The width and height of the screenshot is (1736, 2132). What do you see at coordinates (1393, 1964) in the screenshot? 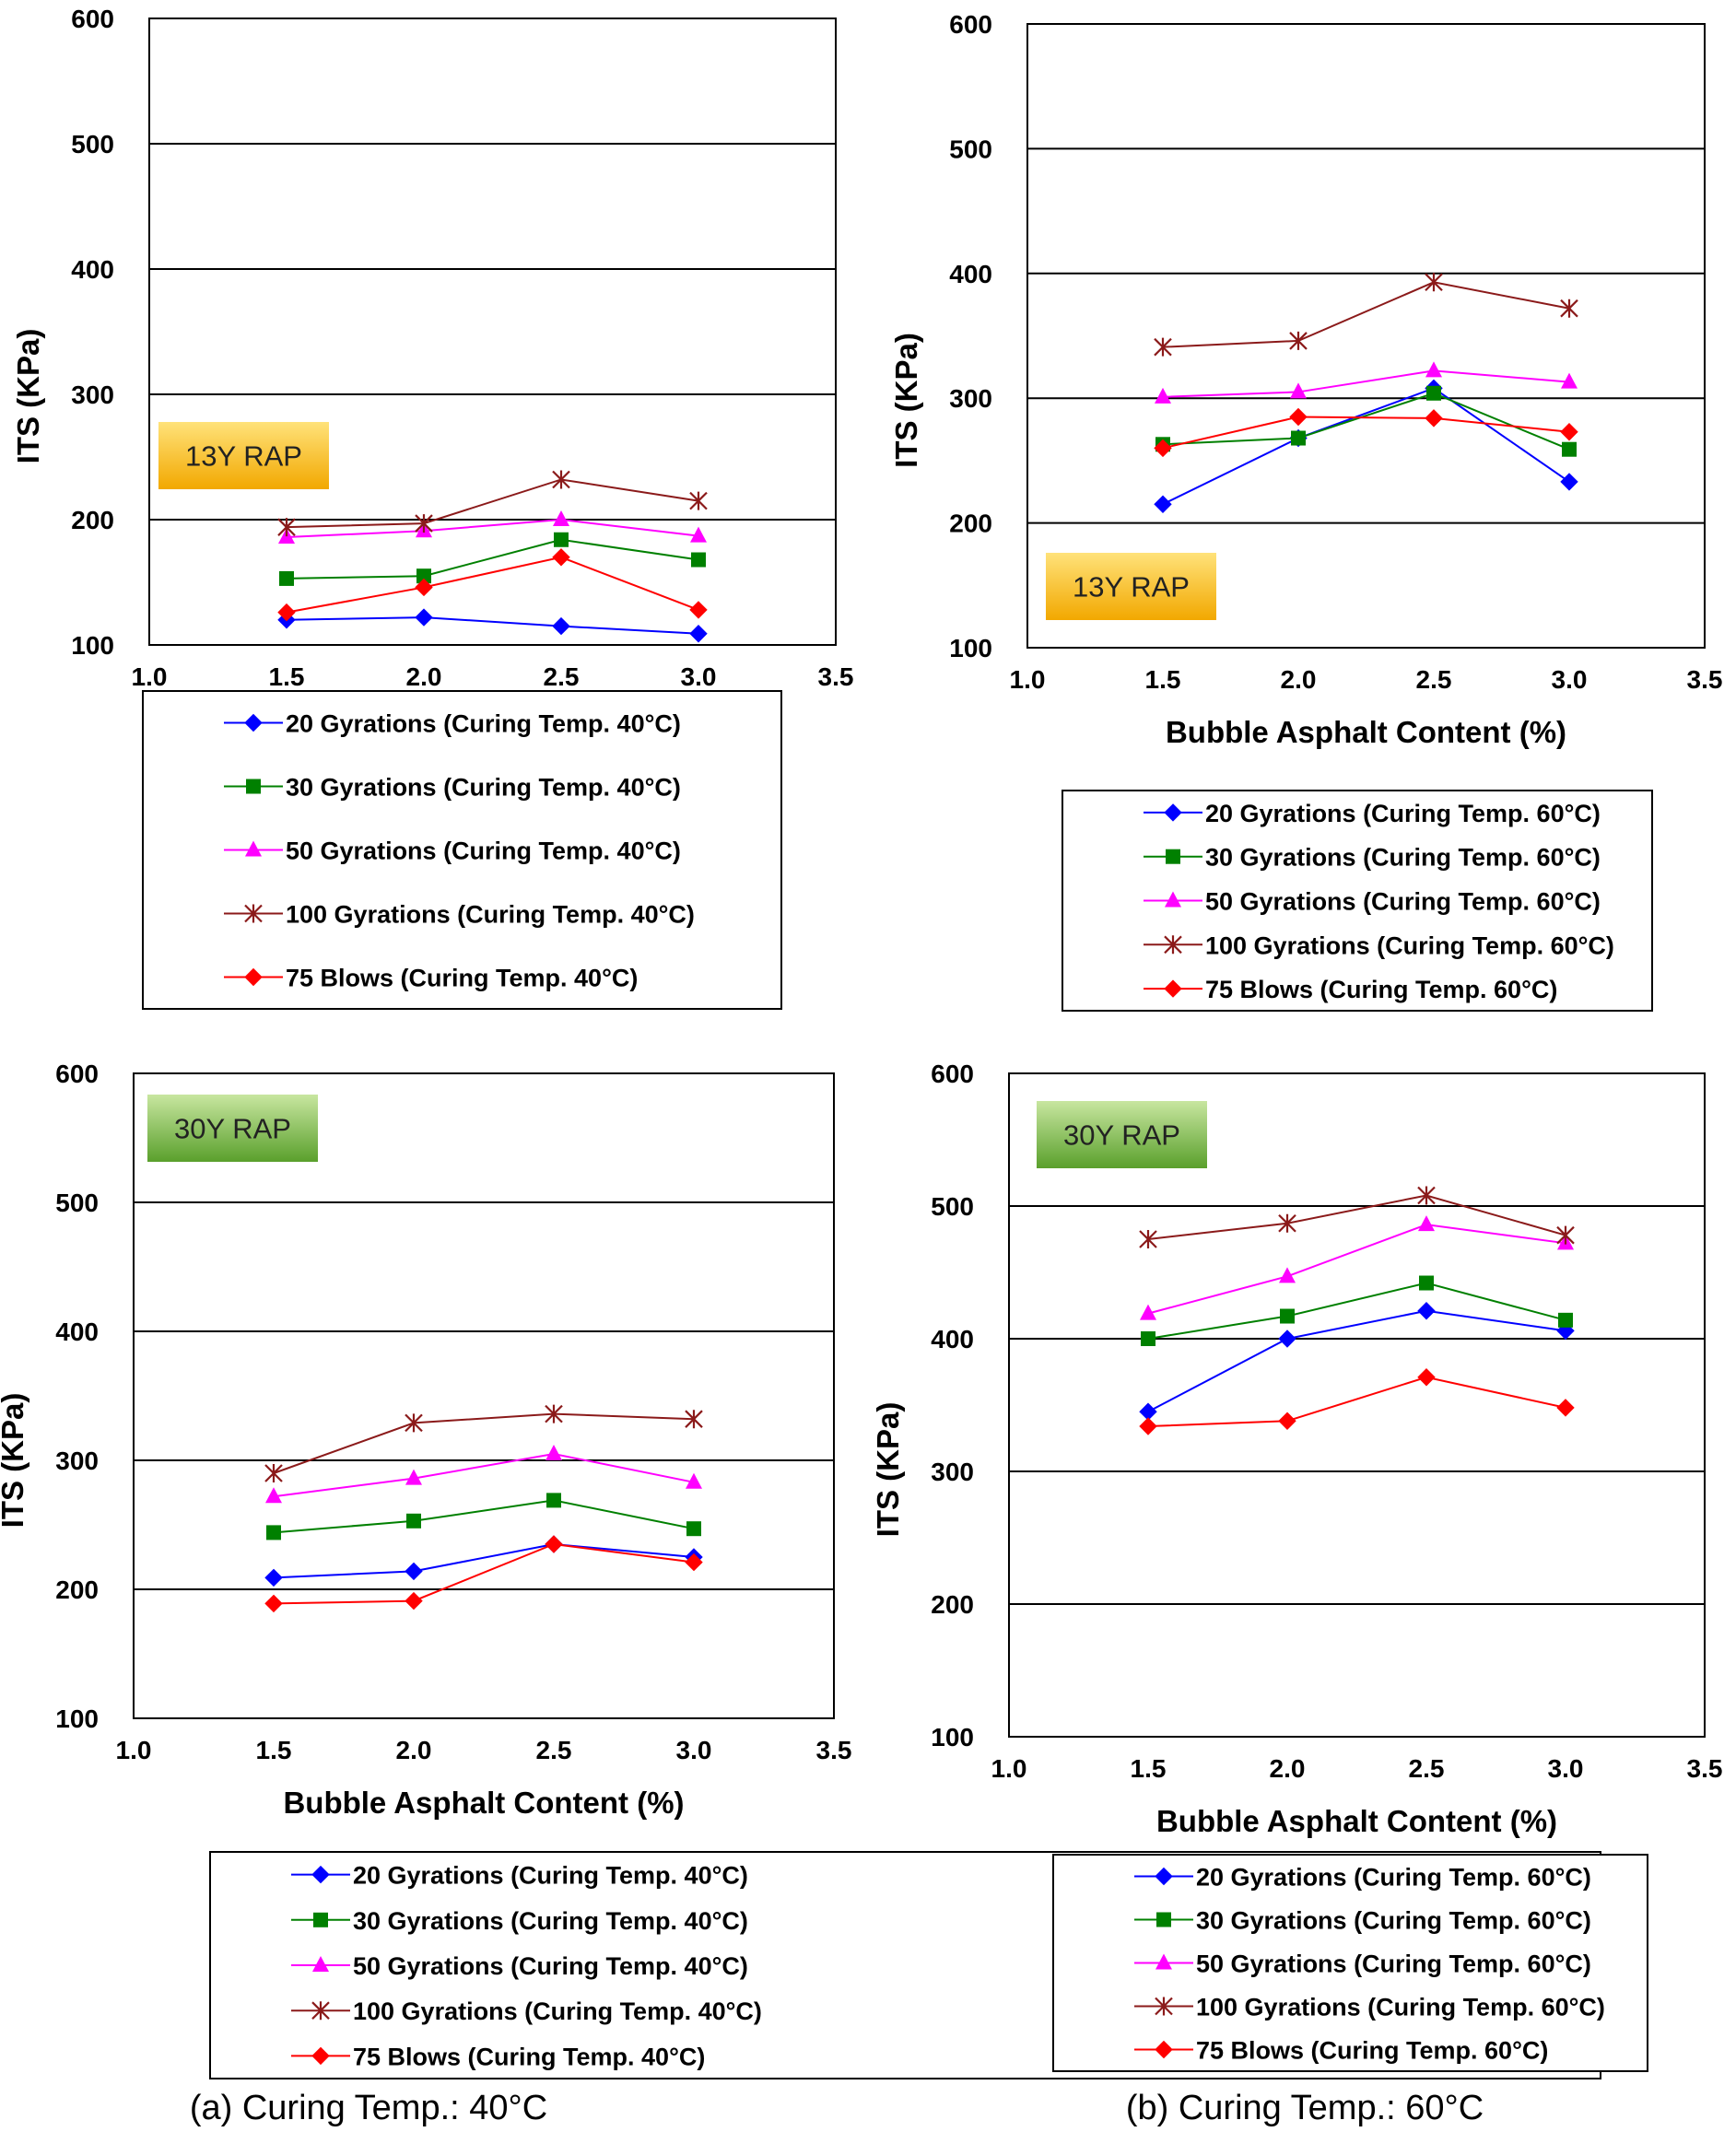
I see `legend-entry: 50 Gyrations (Curing Temp. 60°C)` at bounding box center [1393, 1964].